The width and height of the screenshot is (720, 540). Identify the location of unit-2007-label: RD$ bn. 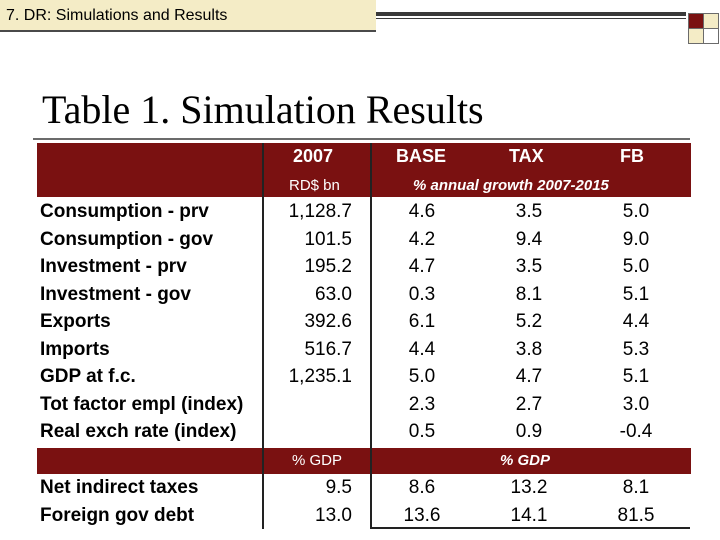
(314, 185).